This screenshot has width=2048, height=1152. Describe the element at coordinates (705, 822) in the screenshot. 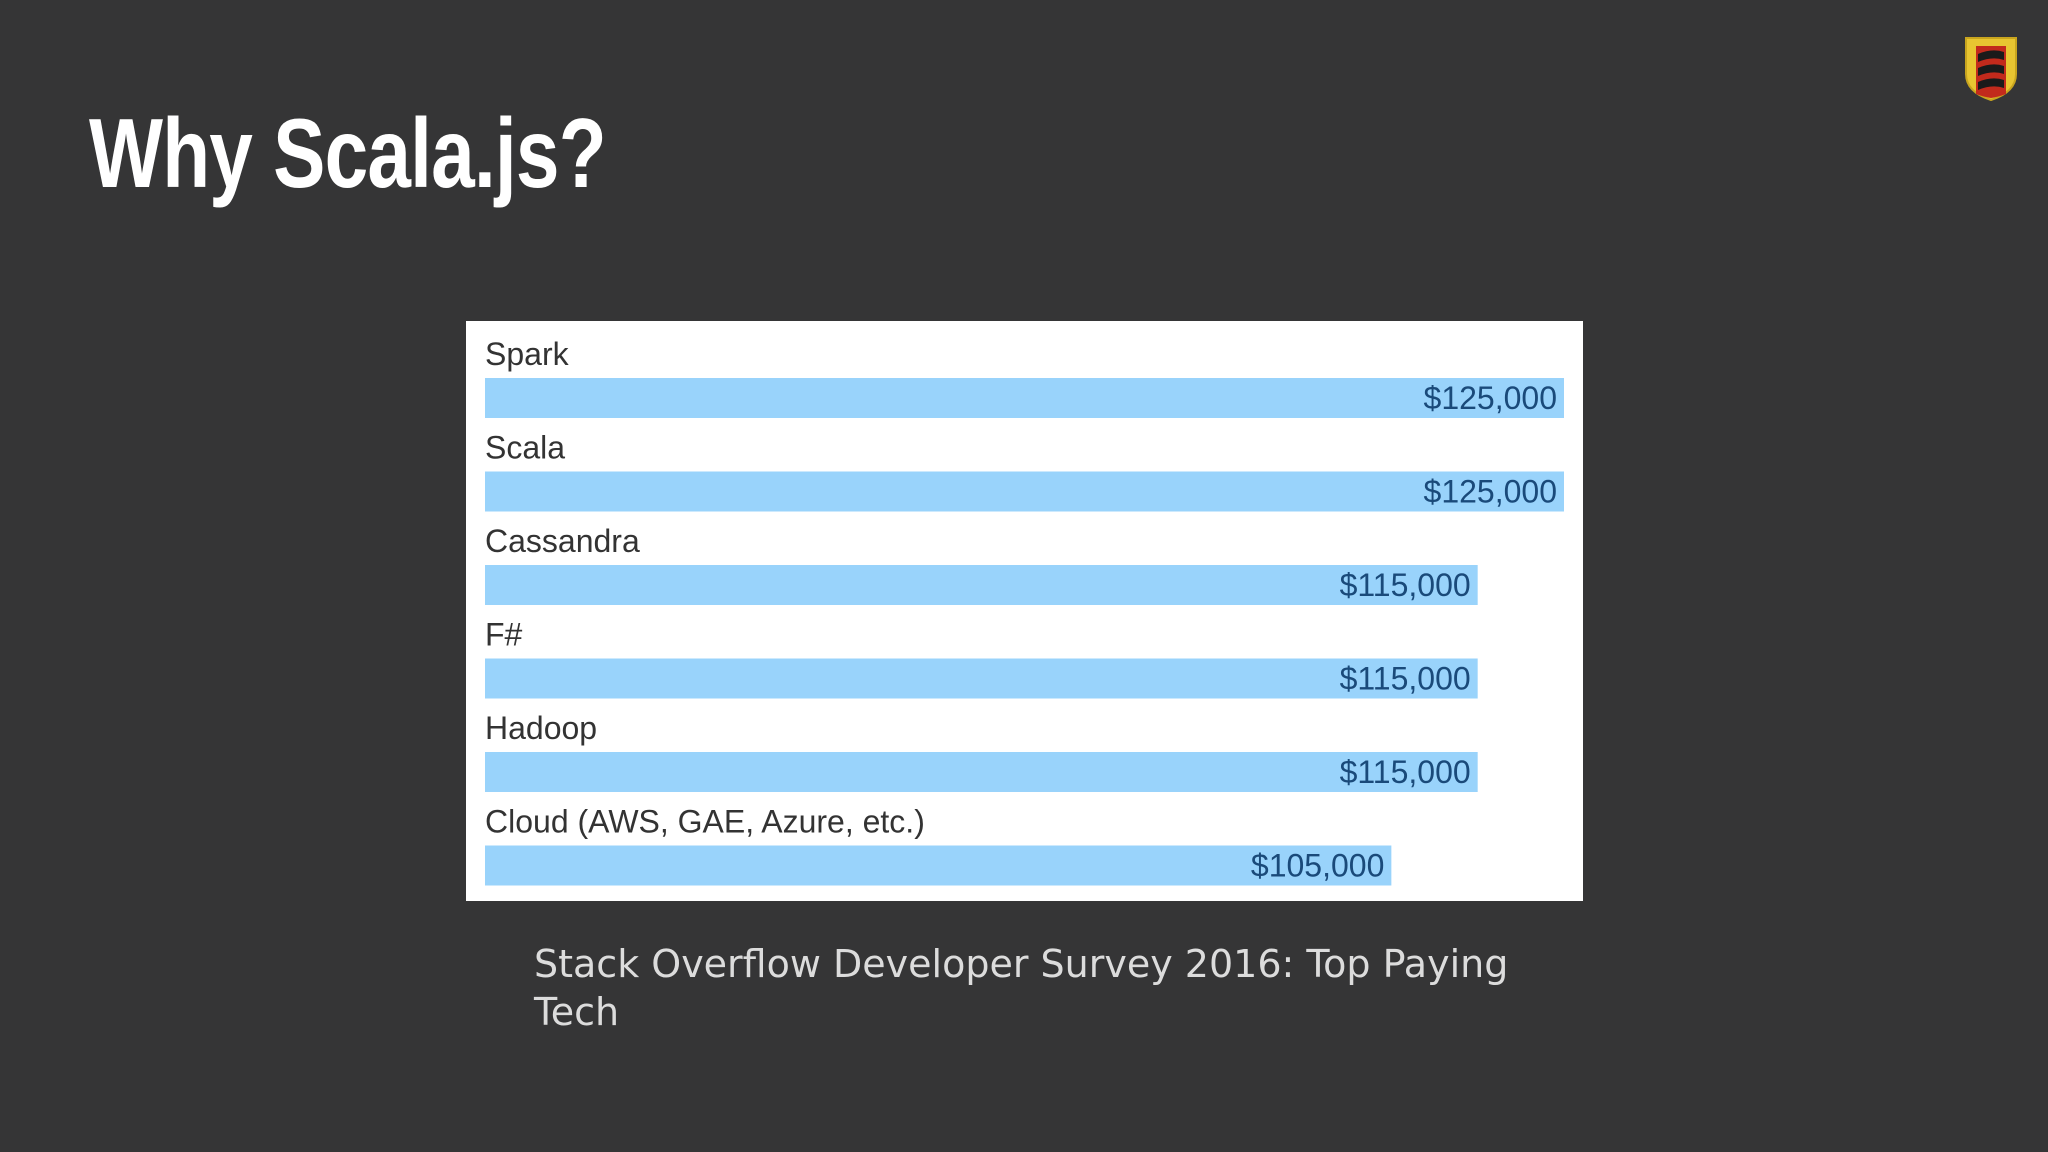

I see `category-label: Cloud (AWS, GAE, Azure, etc.)` at that location.